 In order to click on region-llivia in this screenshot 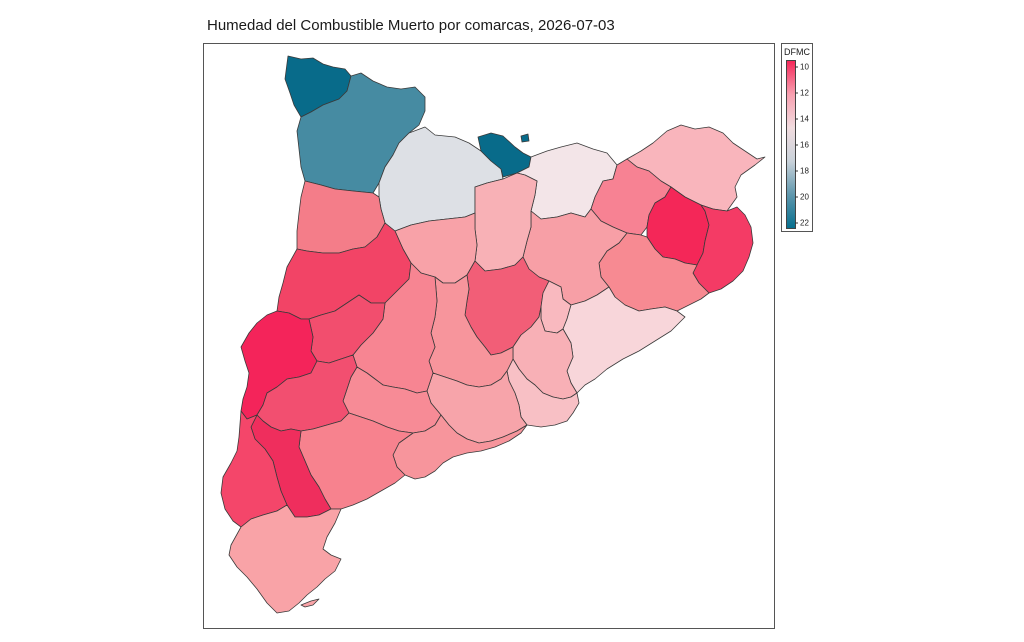, I will do `click(525, 138)`.